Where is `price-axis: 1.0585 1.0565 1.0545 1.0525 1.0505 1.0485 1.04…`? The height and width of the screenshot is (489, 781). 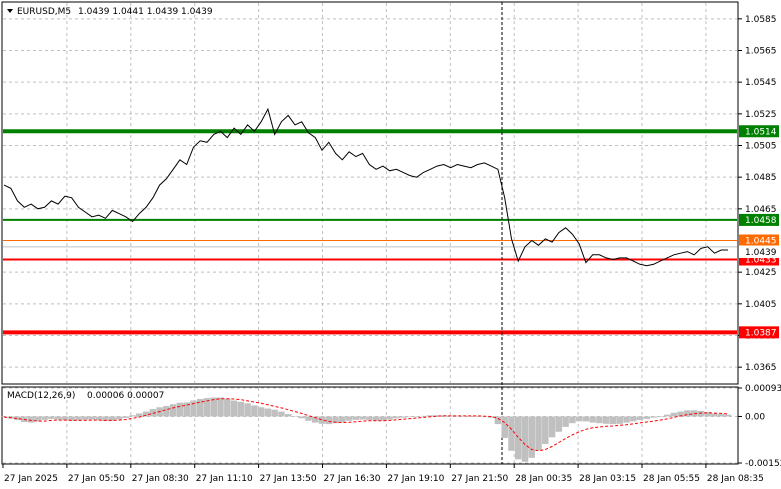
price-axis: 1.0585 1.0565 1.0545 1.0525 1.0505 1.0485 1.04… is located at coordinates (757, 194).